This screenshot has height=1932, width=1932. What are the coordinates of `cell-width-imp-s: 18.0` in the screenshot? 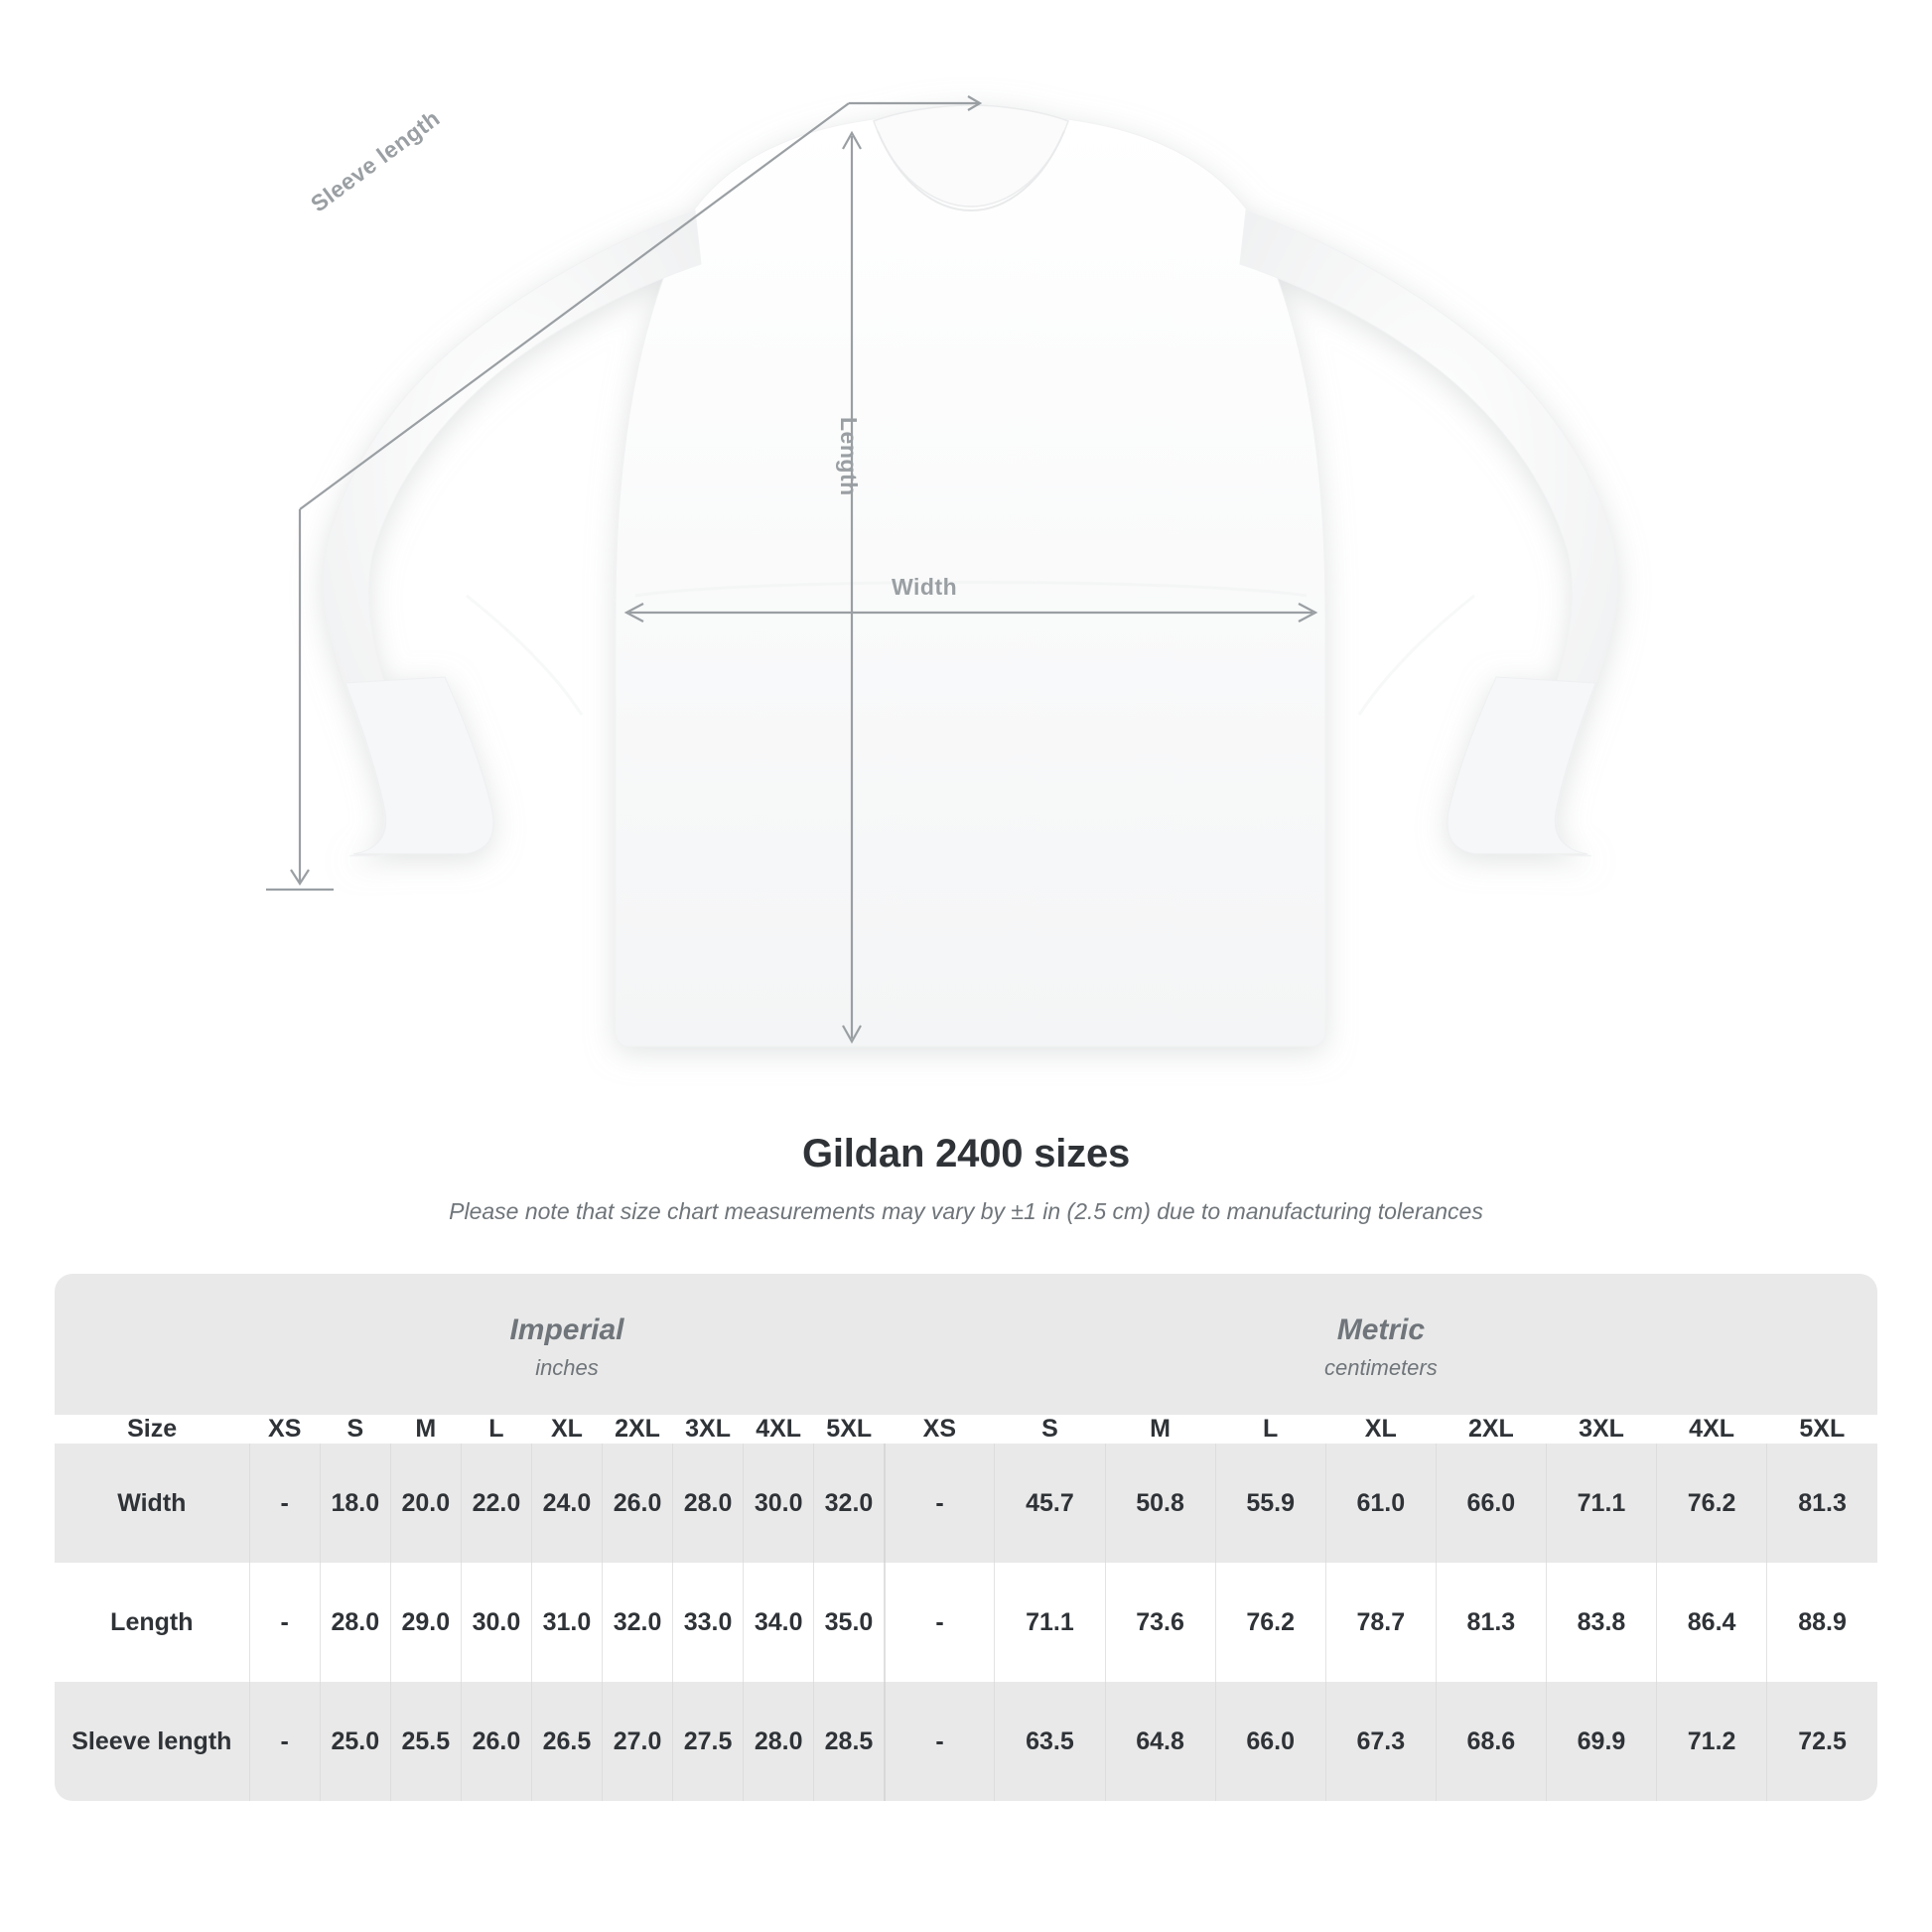 It's located at (355, 1504).